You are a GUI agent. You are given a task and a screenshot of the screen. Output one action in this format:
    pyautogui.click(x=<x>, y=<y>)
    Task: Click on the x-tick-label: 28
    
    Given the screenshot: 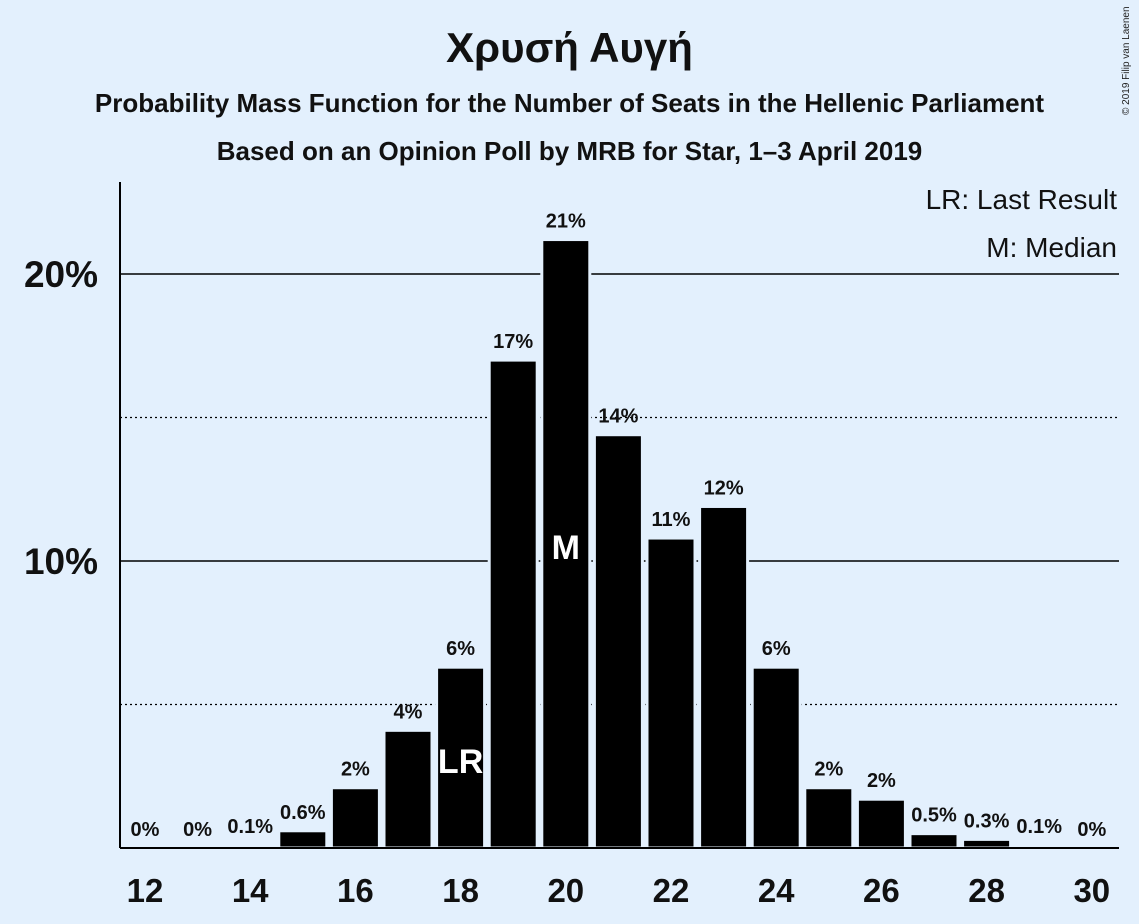 What is the action you would take?
    pyautogui.click(x=986, y=890)
    